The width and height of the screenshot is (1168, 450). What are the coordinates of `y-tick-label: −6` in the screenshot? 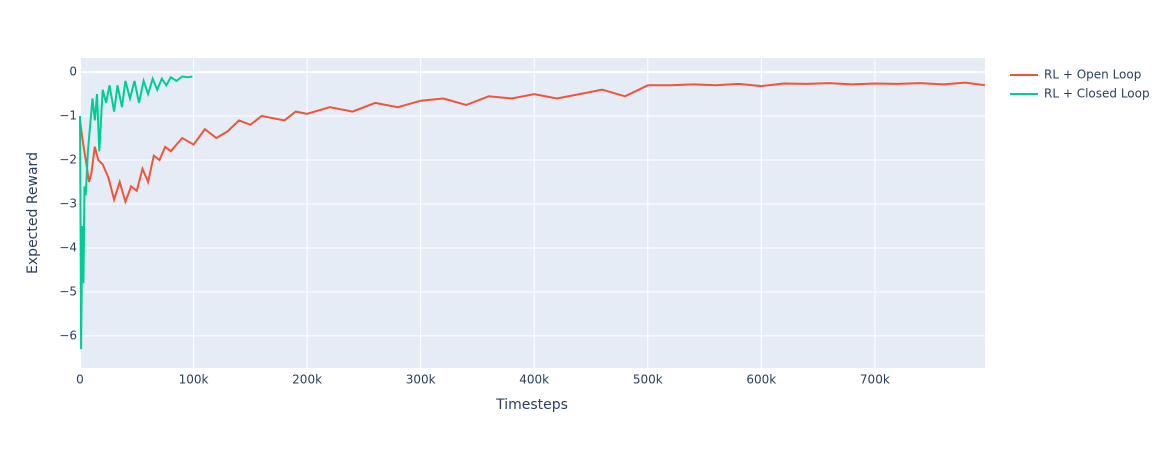 It's located at (68, 335).